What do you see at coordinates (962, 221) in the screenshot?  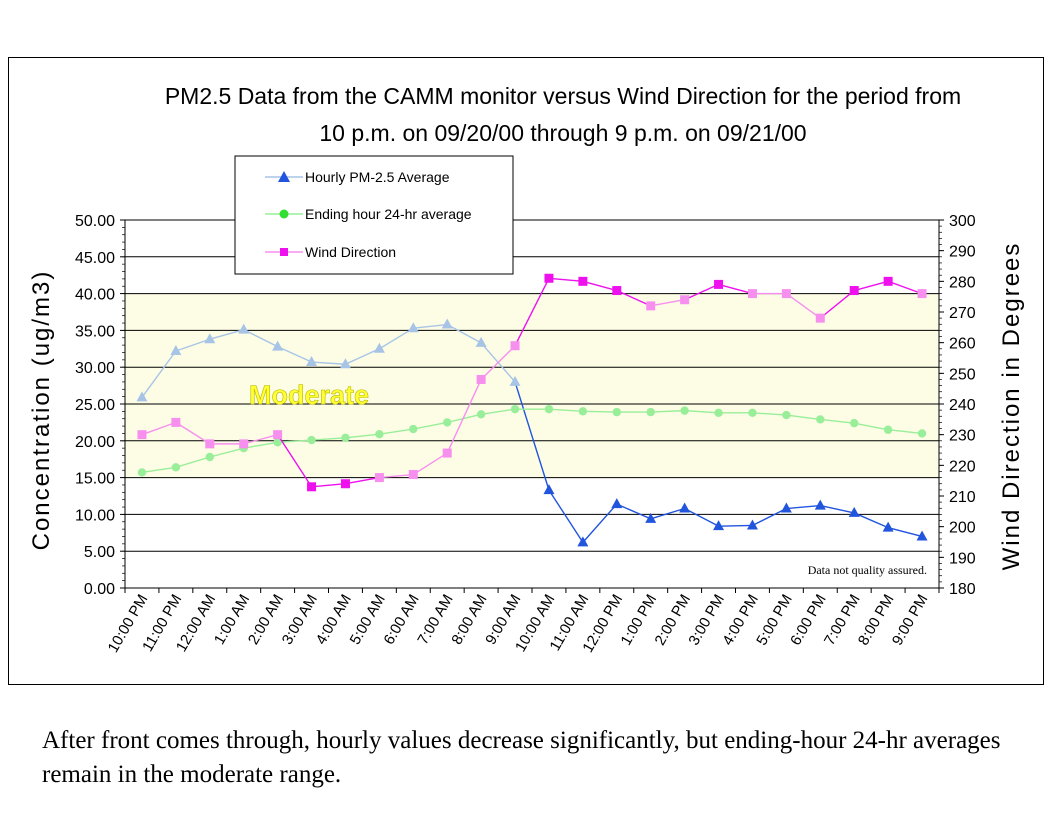 I see `y2-tick-label: 300` at bounding box center [962, 221].